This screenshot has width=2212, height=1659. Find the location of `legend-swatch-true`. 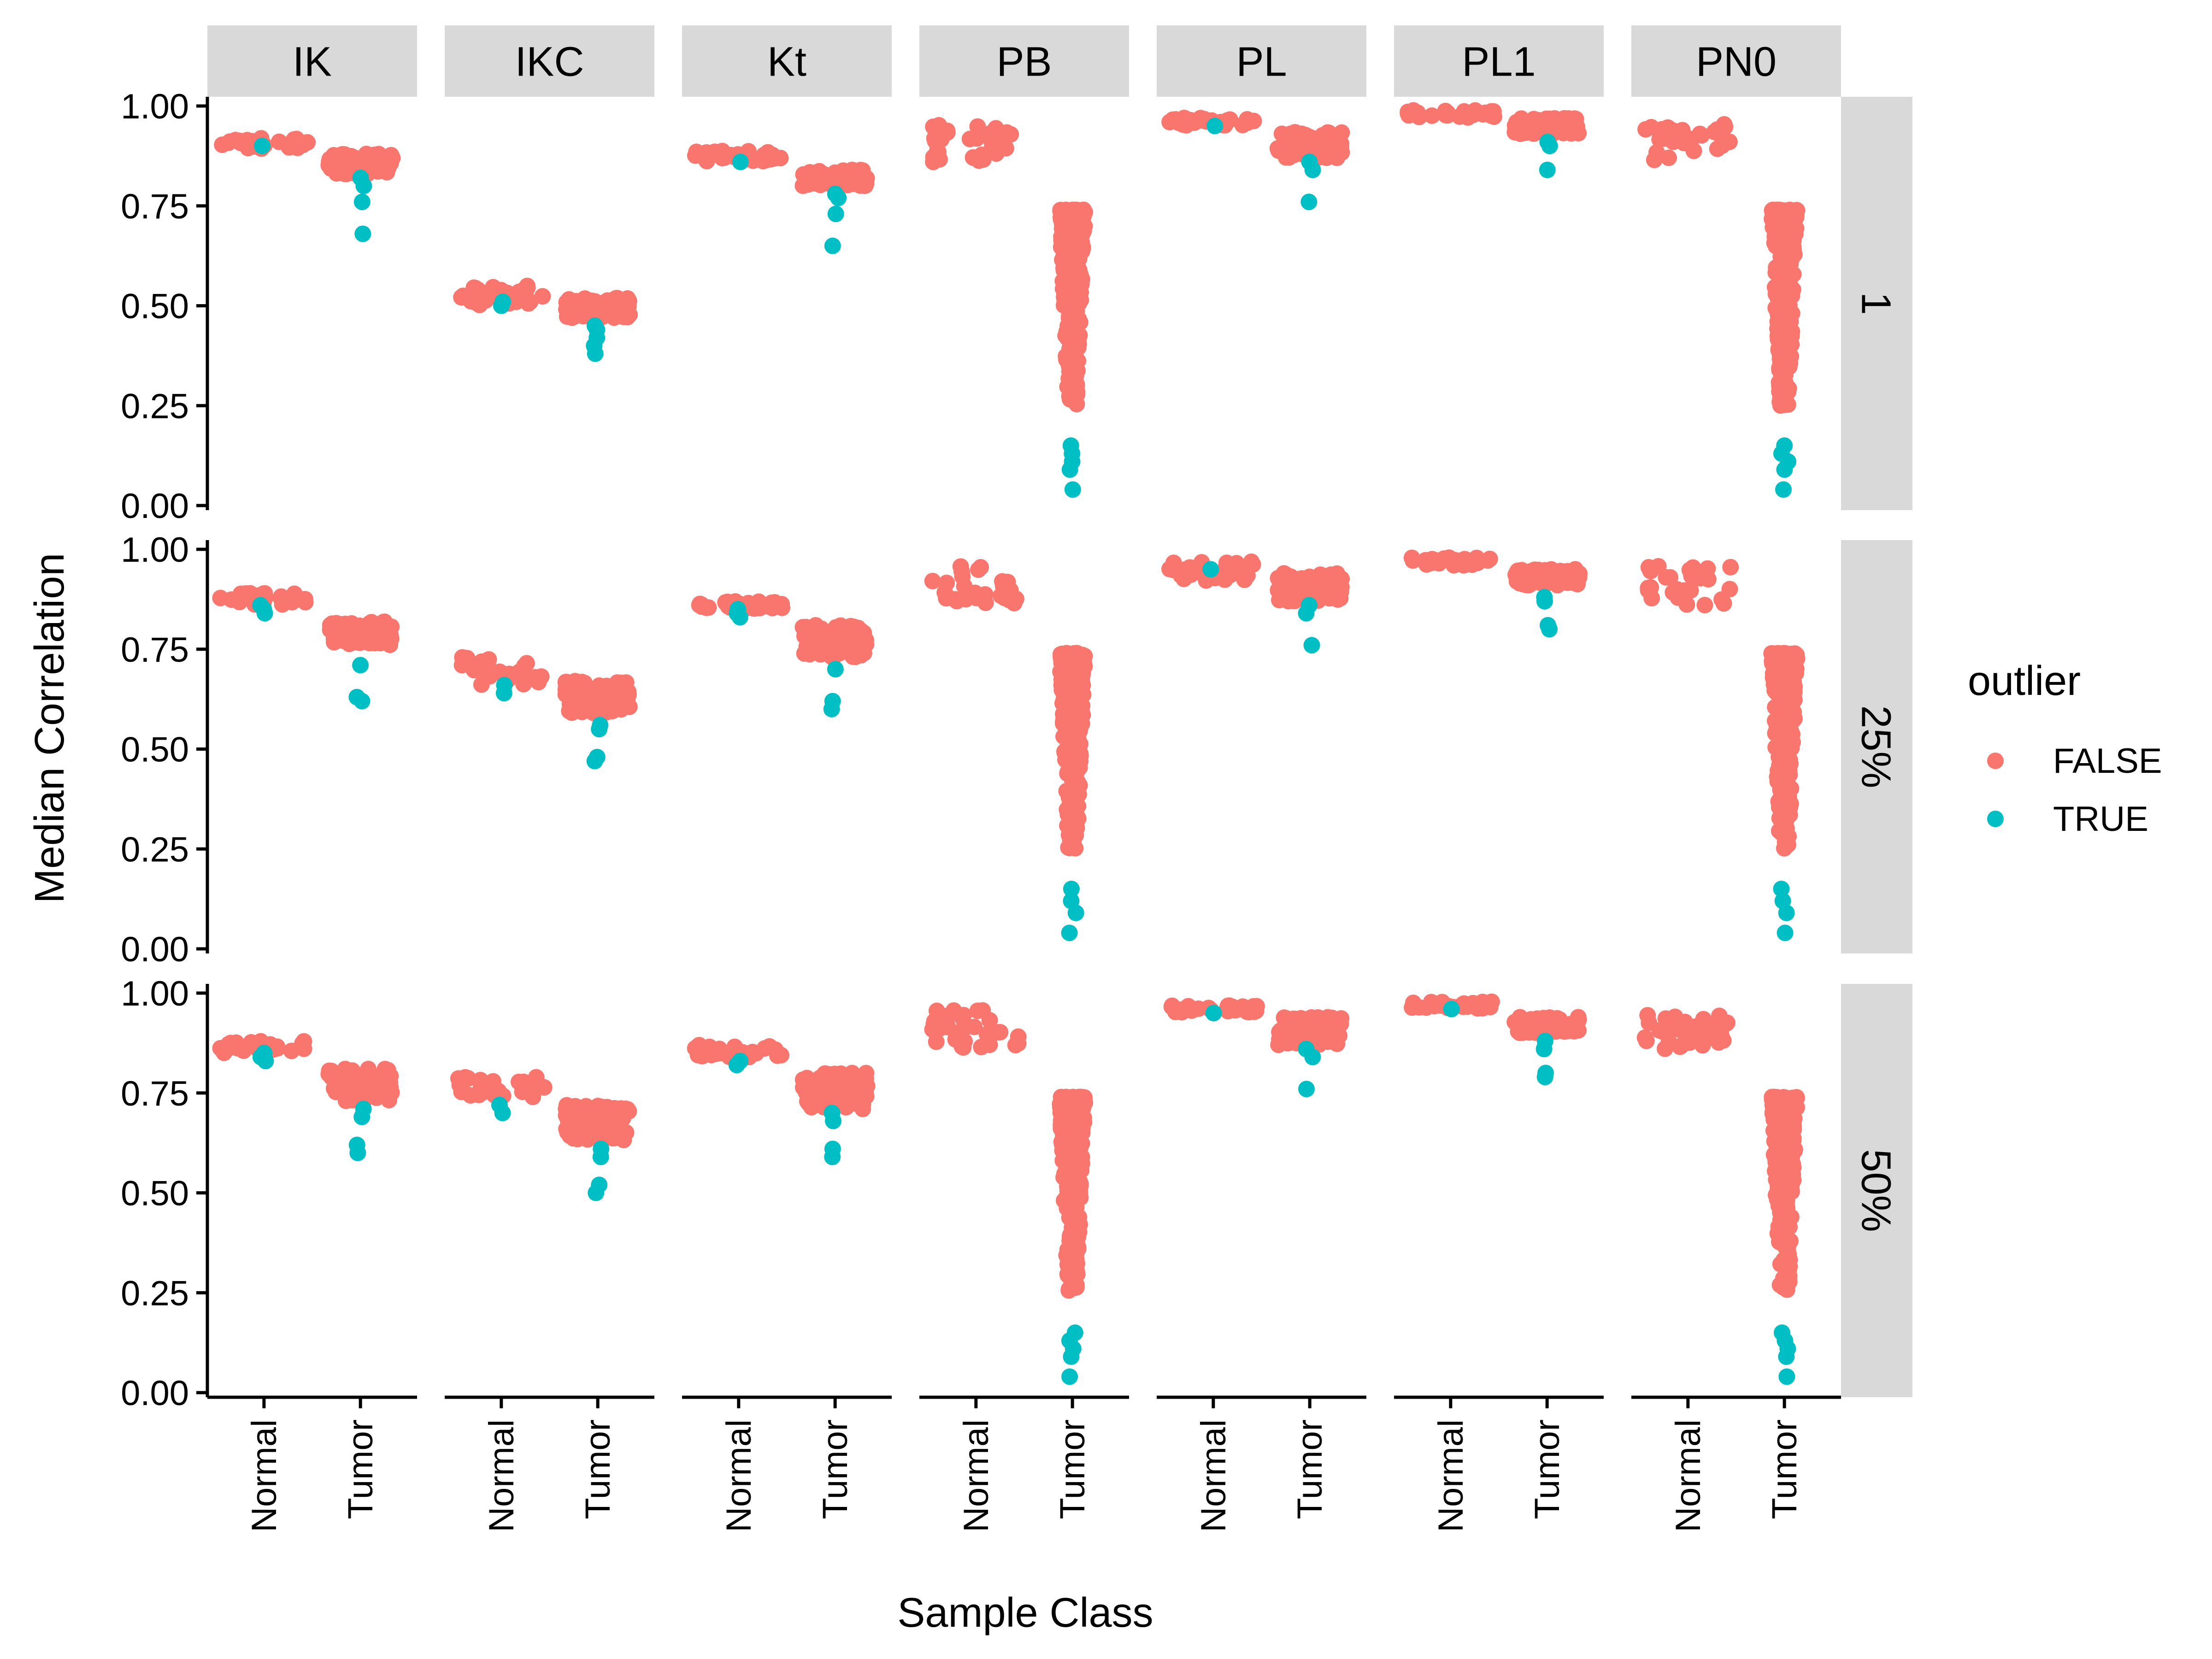

legend-swatch-true is located at coordinates (1995, 819).